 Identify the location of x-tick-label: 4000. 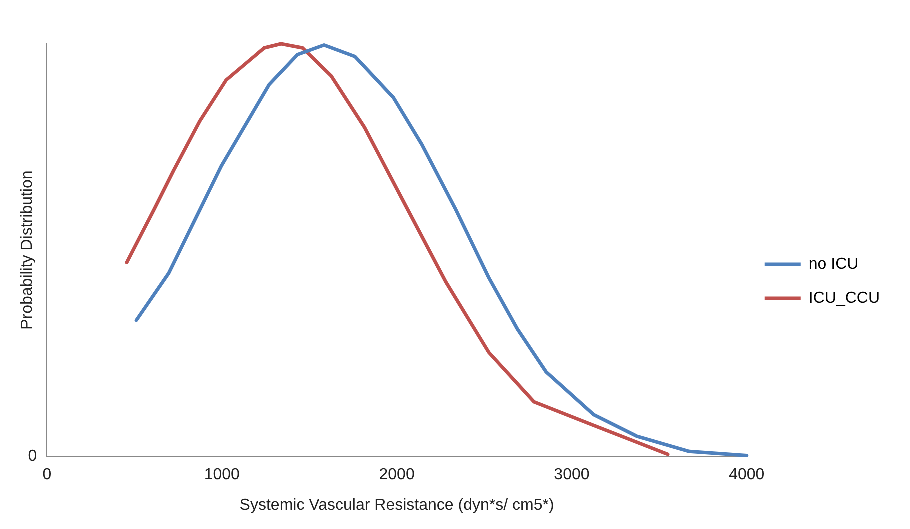
(747, 475).